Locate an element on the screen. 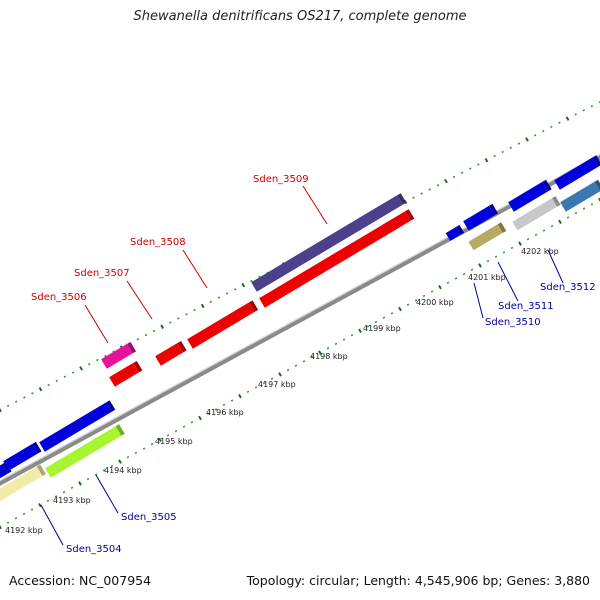 The width and height of the screenshot is (600, 600). gene-g3510 is located at coordinates (481, 217).